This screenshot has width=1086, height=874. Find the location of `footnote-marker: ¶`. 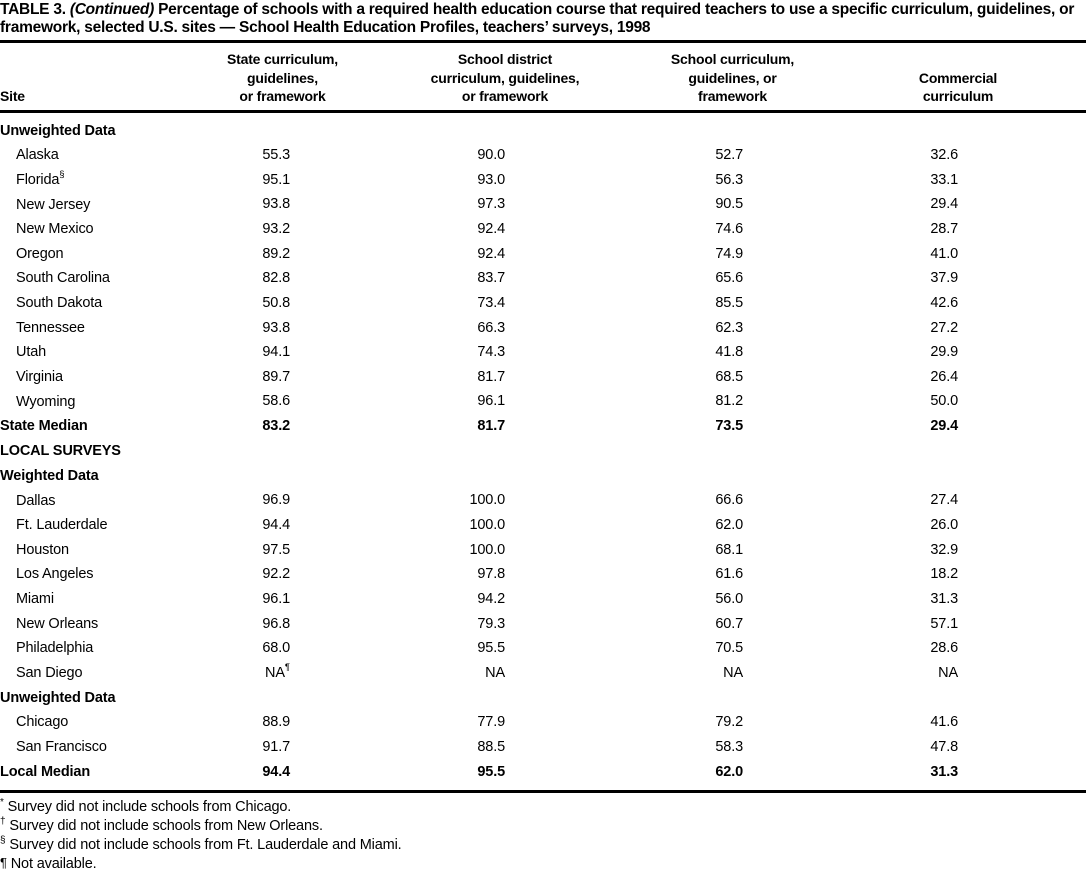

footnote-marker: ¶ is located at coordinates (287, 667).